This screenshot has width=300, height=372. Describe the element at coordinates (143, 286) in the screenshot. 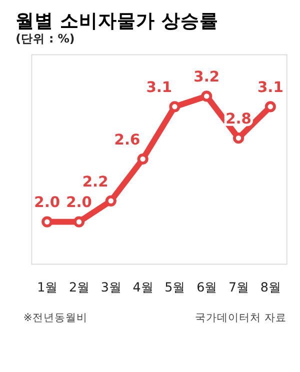

I see `x-tick-label: 4월` at that location.